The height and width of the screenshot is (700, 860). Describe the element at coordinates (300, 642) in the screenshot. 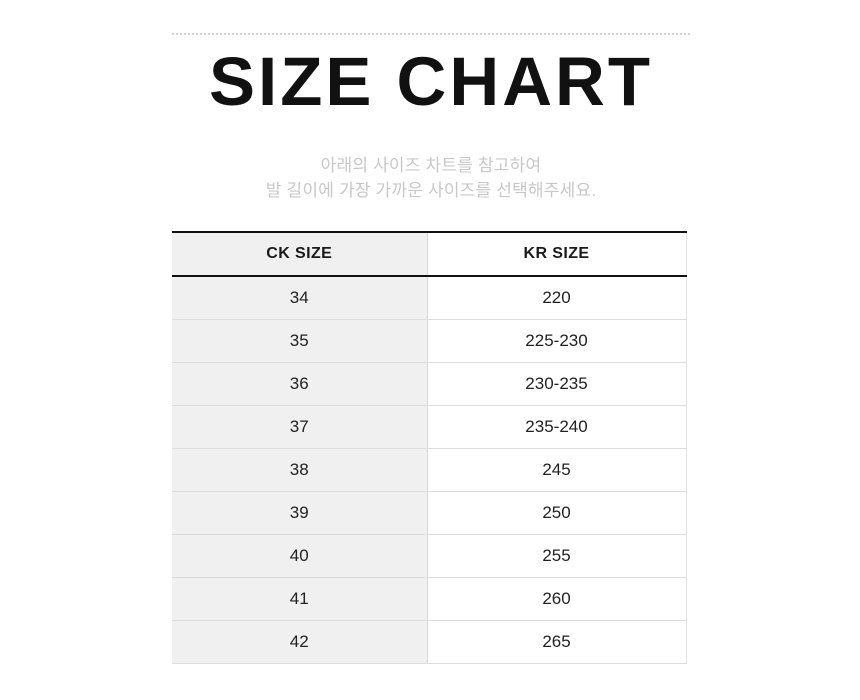

I see `cell-ck-size: 42` at that location.